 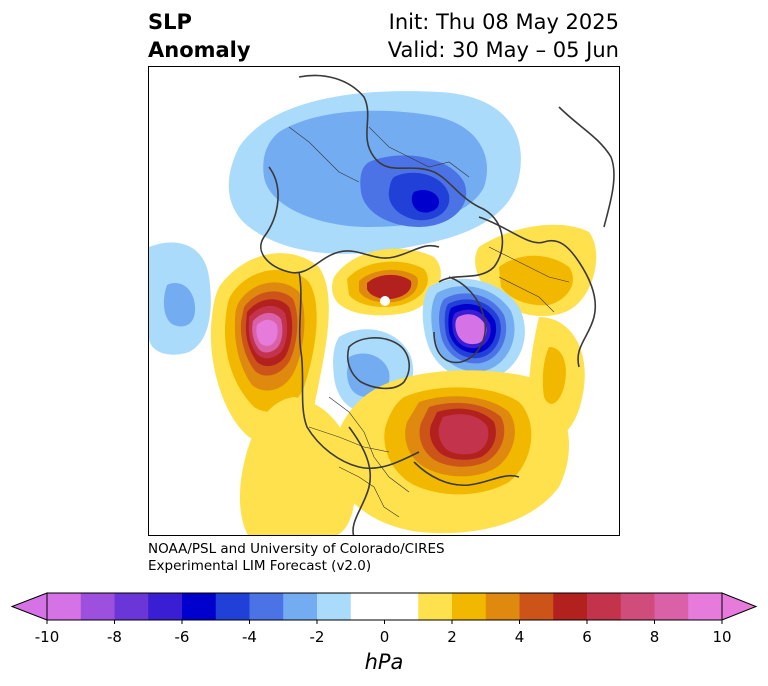 What do you see at coordinates (722, 637) in the screenshot?
I see `colorbar-tick-label: 10` at bounding box center [722, 637].